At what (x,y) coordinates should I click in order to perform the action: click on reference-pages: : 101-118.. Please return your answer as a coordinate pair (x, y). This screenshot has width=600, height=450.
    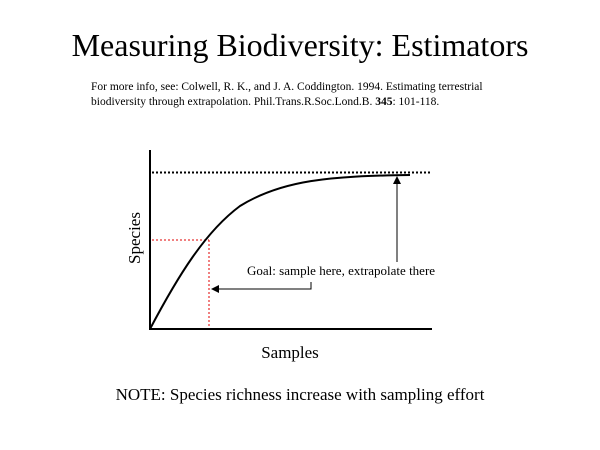
    Looking at the image, I should click on (416, 102).